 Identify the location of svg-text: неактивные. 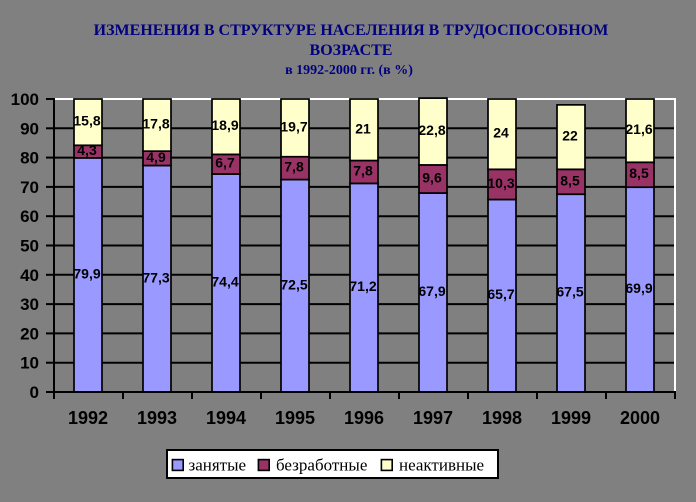
(441, 465).